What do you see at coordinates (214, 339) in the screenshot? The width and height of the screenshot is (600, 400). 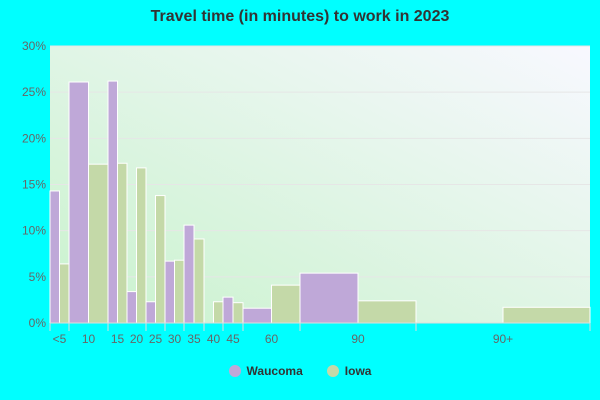 I see `x-tick-label: 40` at bounding box center [214, 339].